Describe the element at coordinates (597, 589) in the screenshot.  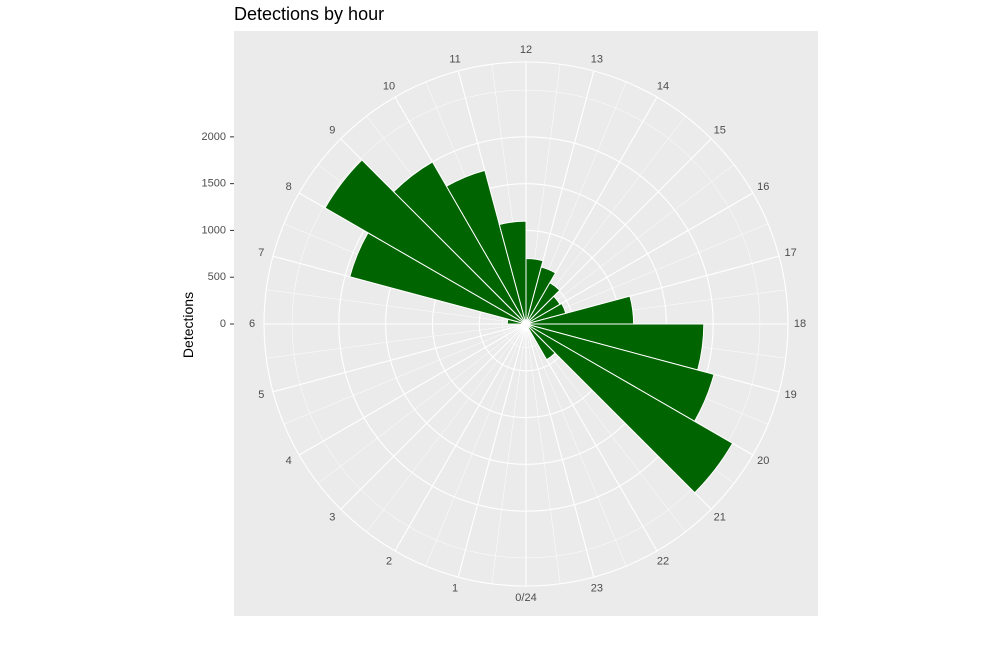
I see `hour-label: 23` at that location.